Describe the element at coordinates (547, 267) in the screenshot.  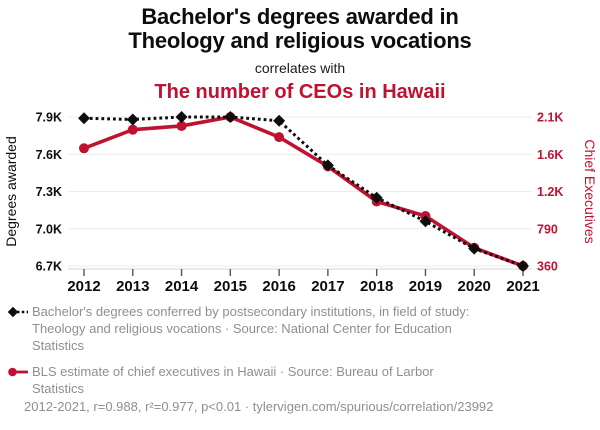
I see `right-axis-tick-label: 360` at that location.